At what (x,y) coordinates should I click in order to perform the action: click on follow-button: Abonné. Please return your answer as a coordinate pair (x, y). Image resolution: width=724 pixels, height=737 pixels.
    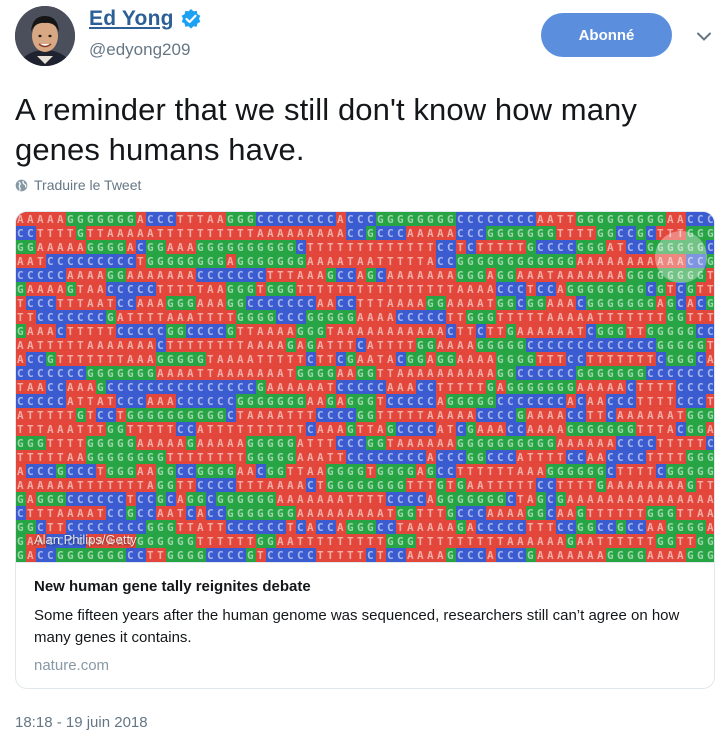
    Looking at the image, I should click on (606, 35).